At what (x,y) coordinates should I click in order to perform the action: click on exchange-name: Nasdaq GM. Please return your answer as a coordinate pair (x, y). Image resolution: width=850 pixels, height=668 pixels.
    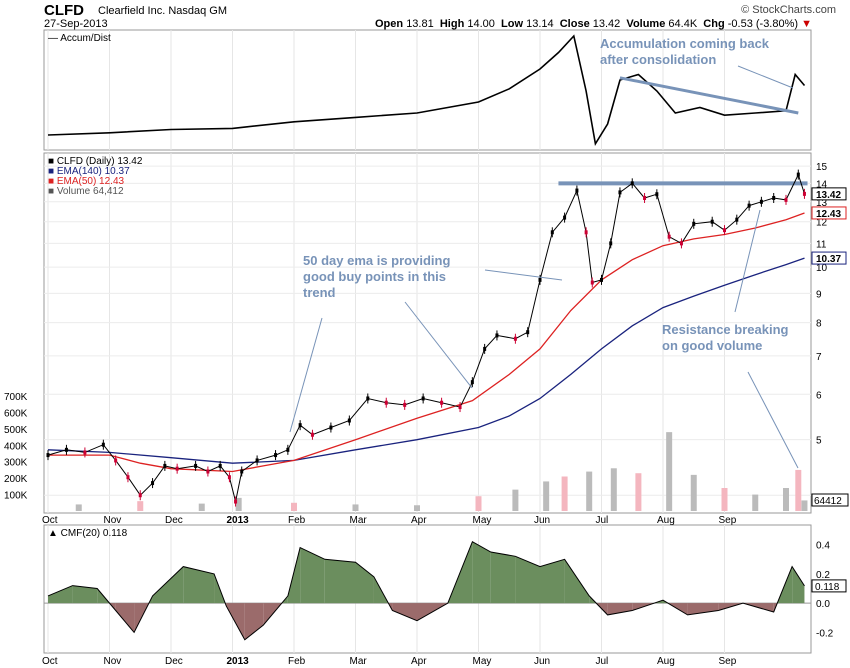
    Looking at the image, I should click on (198, 11).